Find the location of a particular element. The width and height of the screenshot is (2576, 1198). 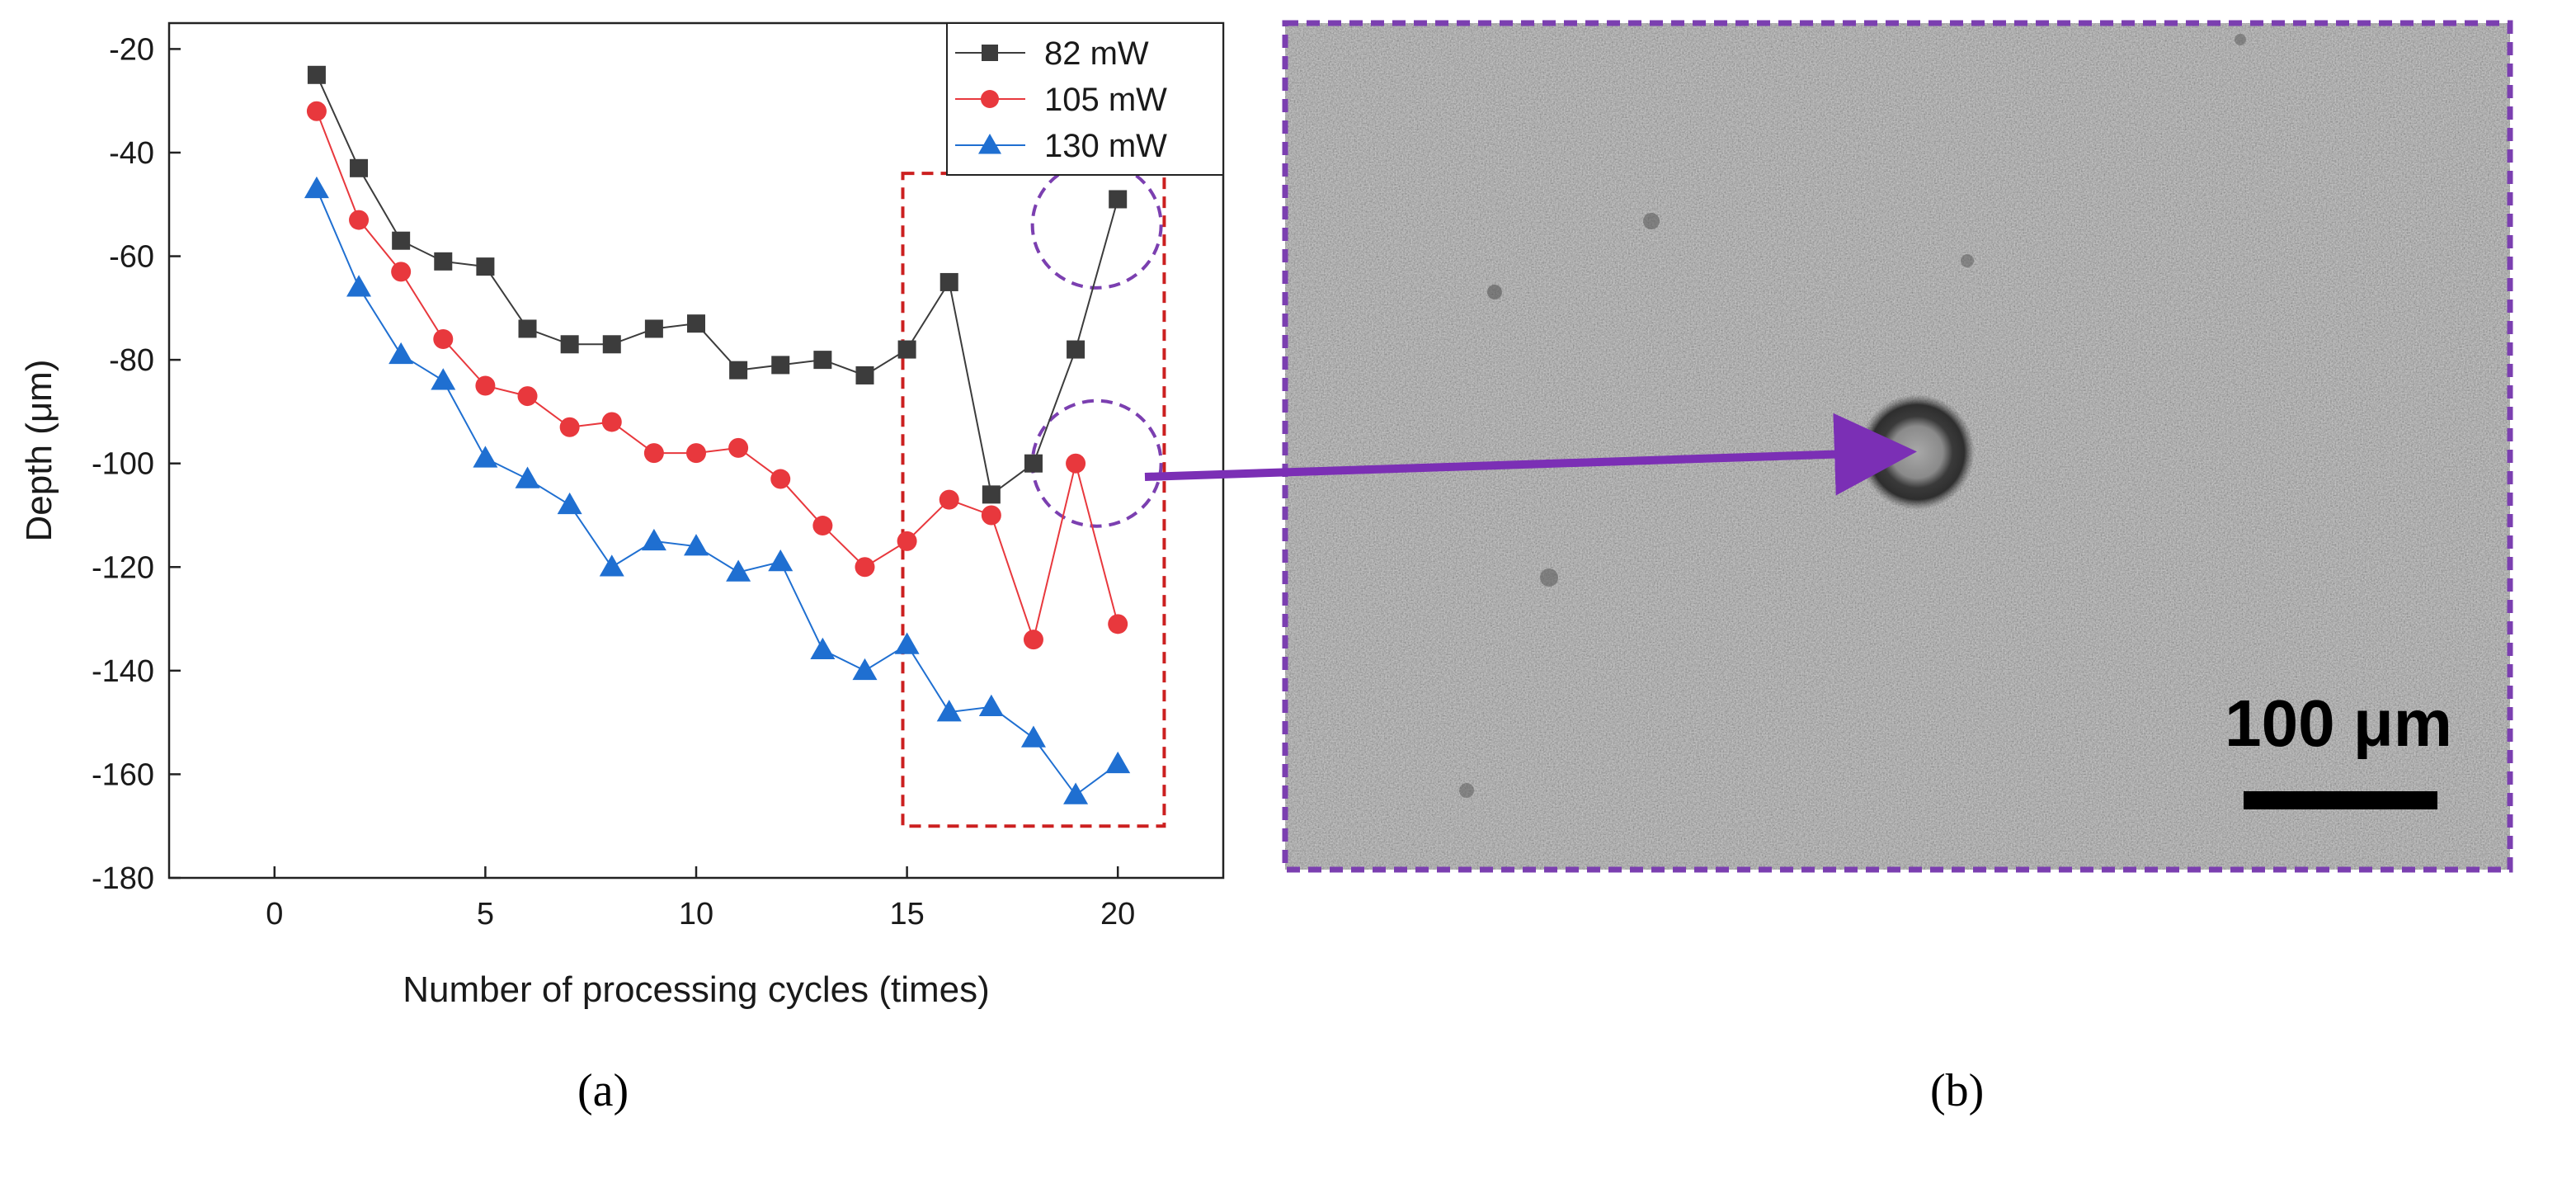

y-tick-label: -80 is located at coordinates (131, 360).